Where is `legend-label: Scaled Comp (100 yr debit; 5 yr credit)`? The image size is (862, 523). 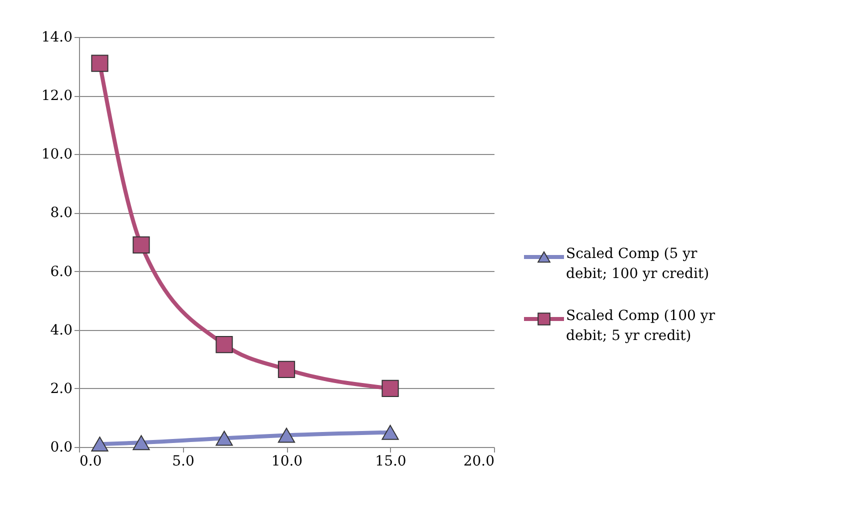
legend-label: Scaled Comp (100 yr debit; 5 yr credit) is located at coordinates (641, 326).